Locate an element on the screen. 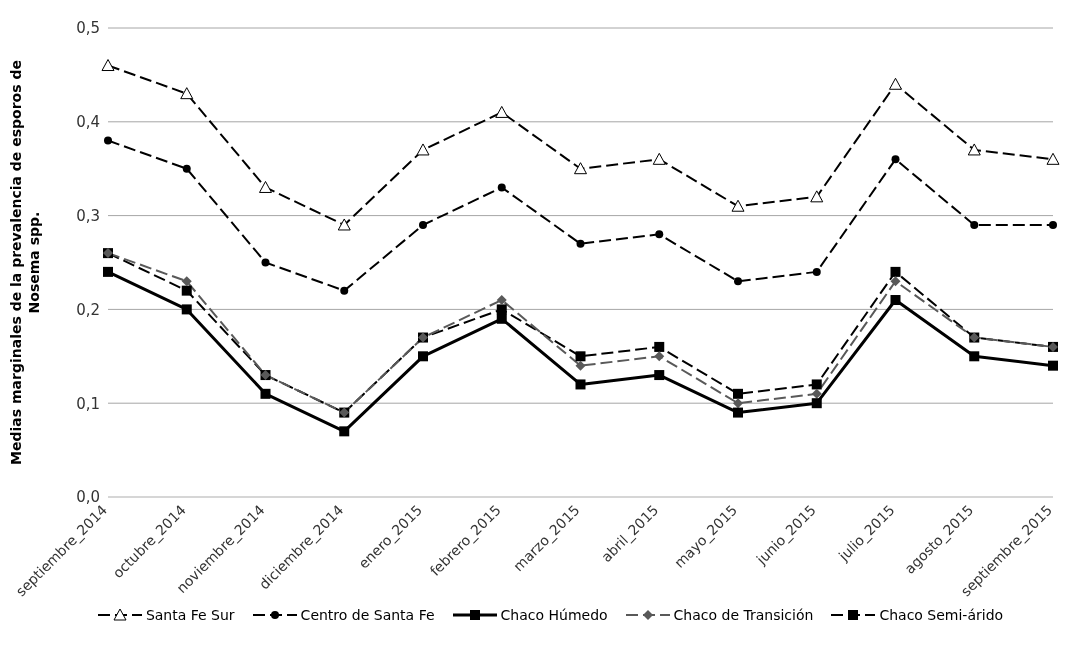 The width and height of the screenshot is (1091, 650). y-tick-label: 0,4 is located at coordinates (88, 122).